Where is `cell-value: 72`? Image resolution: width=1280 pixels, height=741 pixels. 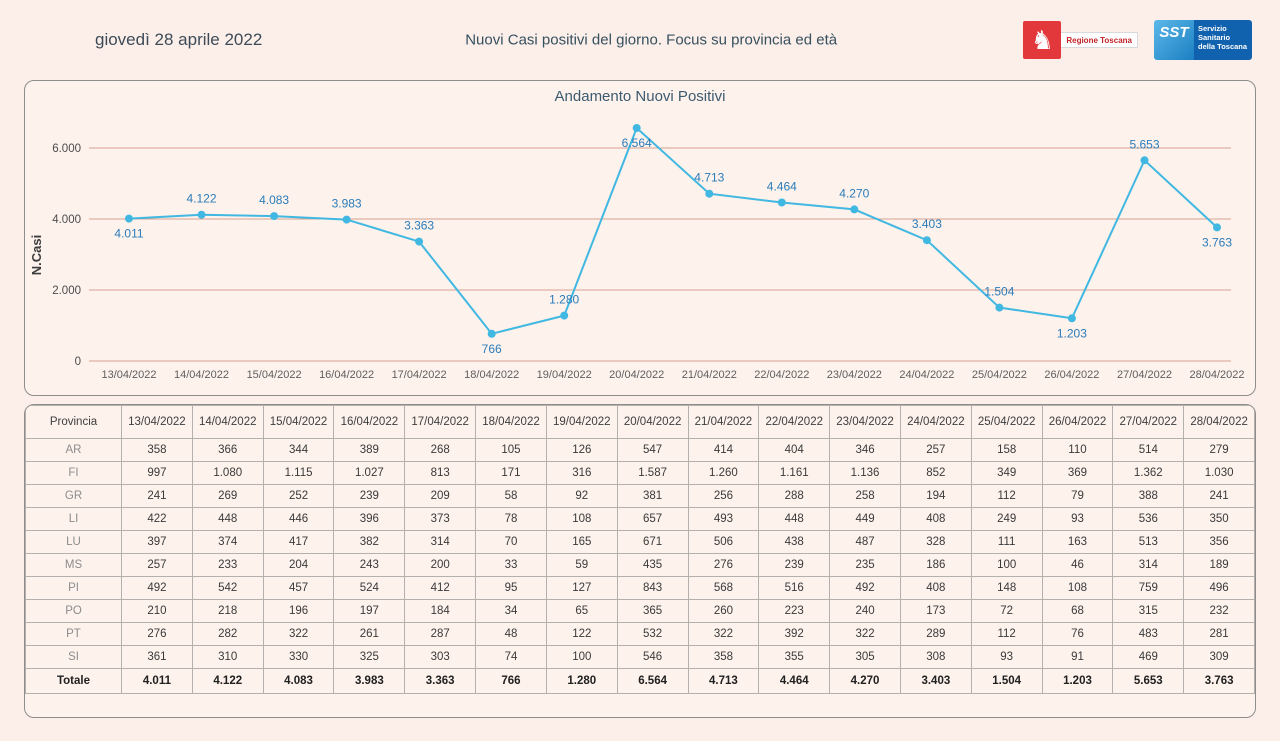 cell-value: 72 is located at coordinates (1006, 611).